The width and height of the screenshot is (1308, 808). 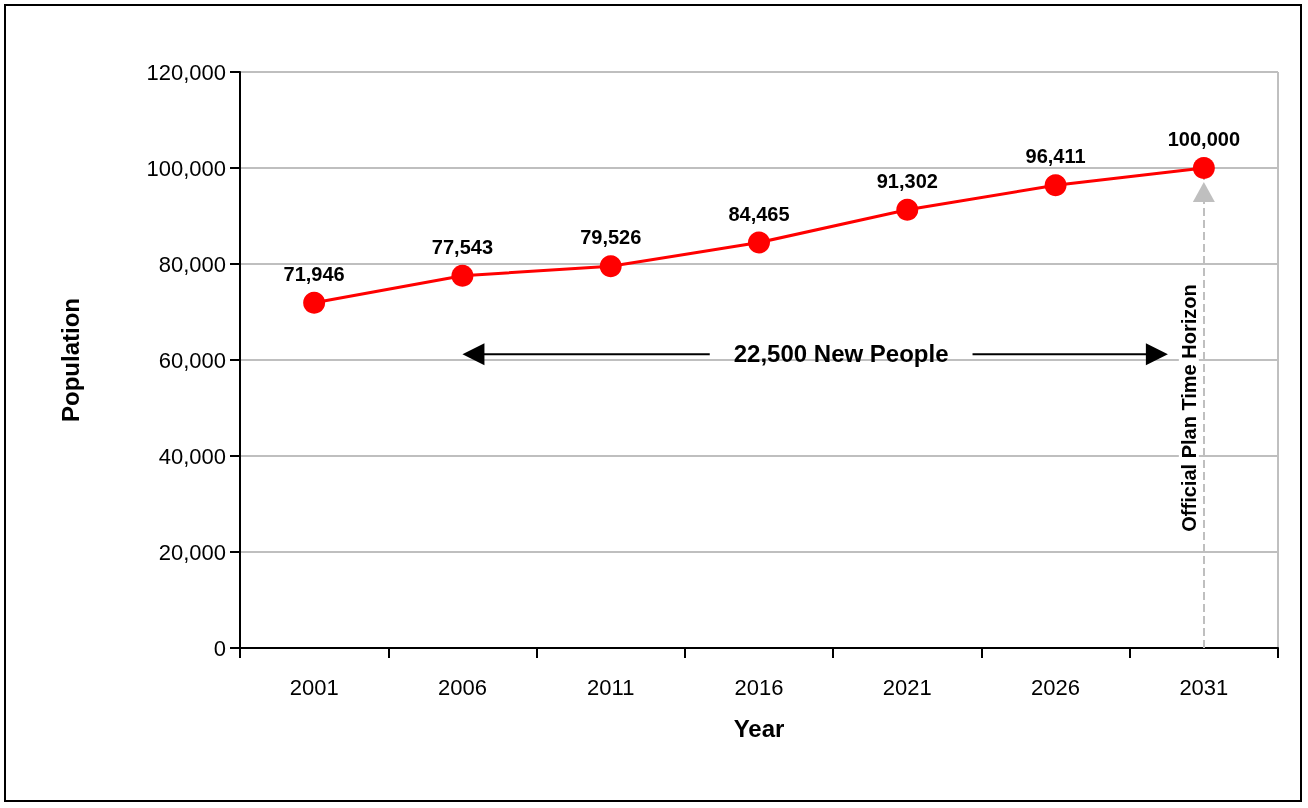 What do you see at coordinates (1055, 156) in the screenshot?
I see `text: 96,411` at bounding box center [1055, 156].